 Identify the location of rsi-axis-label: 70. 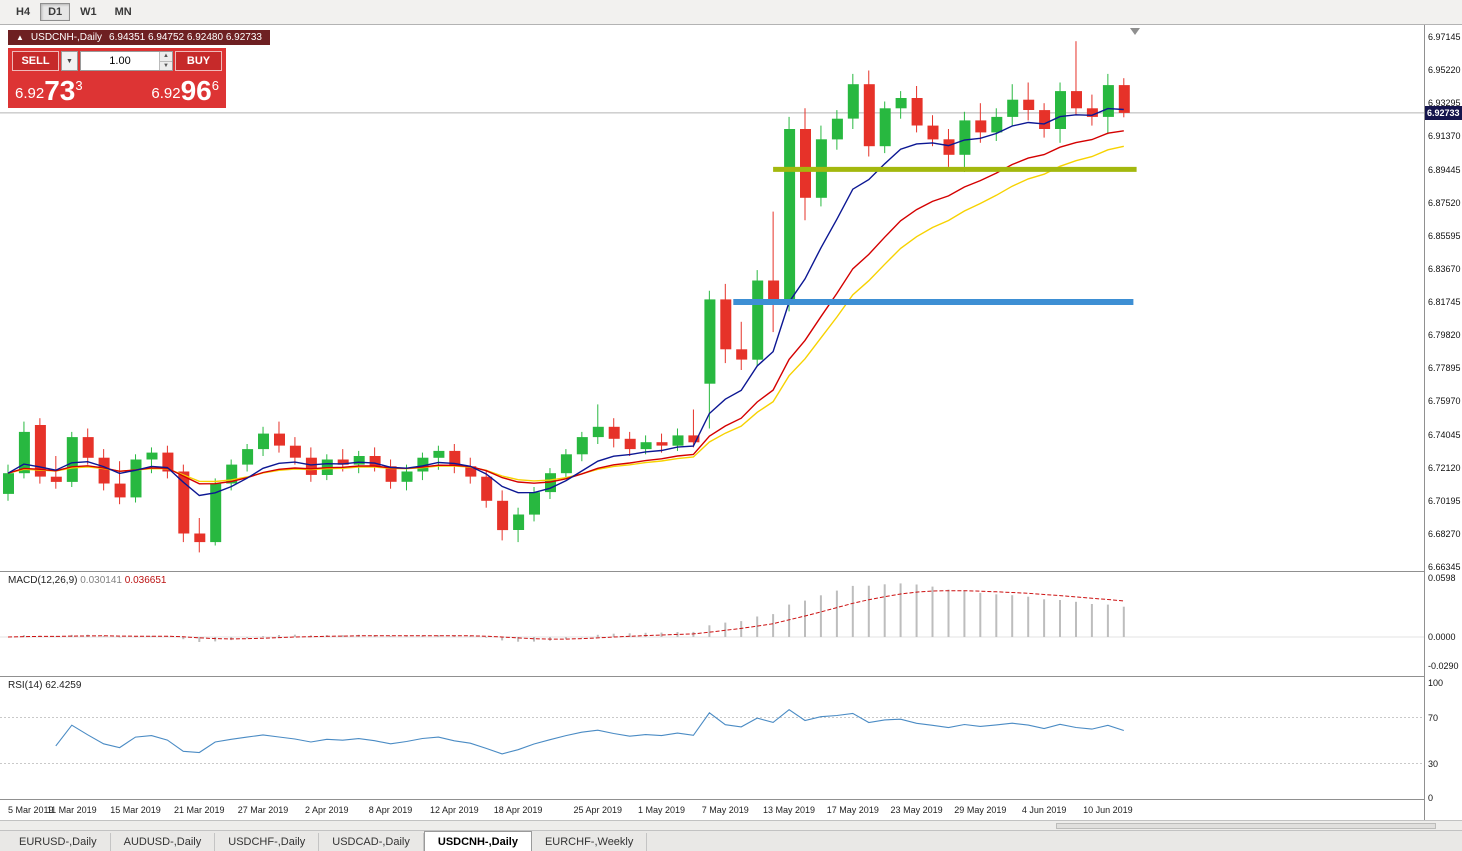
(1433, 717).